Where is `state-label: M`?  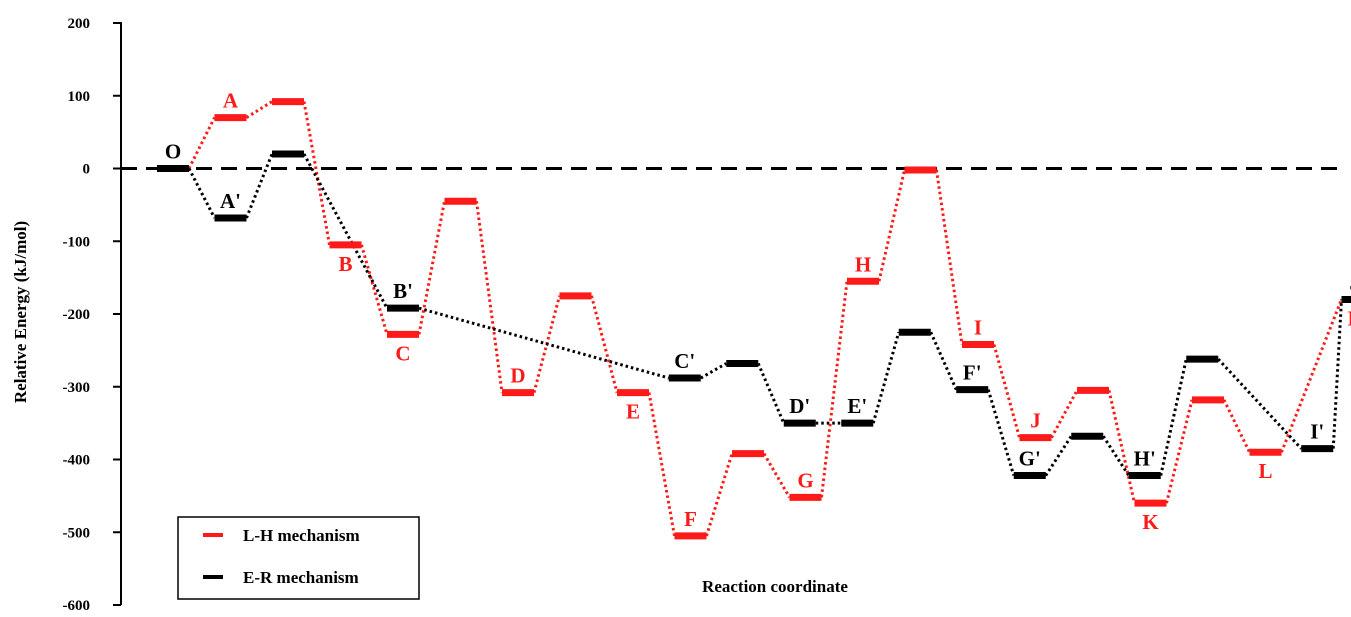 state-label: M is located at coordinates (1349, 318).